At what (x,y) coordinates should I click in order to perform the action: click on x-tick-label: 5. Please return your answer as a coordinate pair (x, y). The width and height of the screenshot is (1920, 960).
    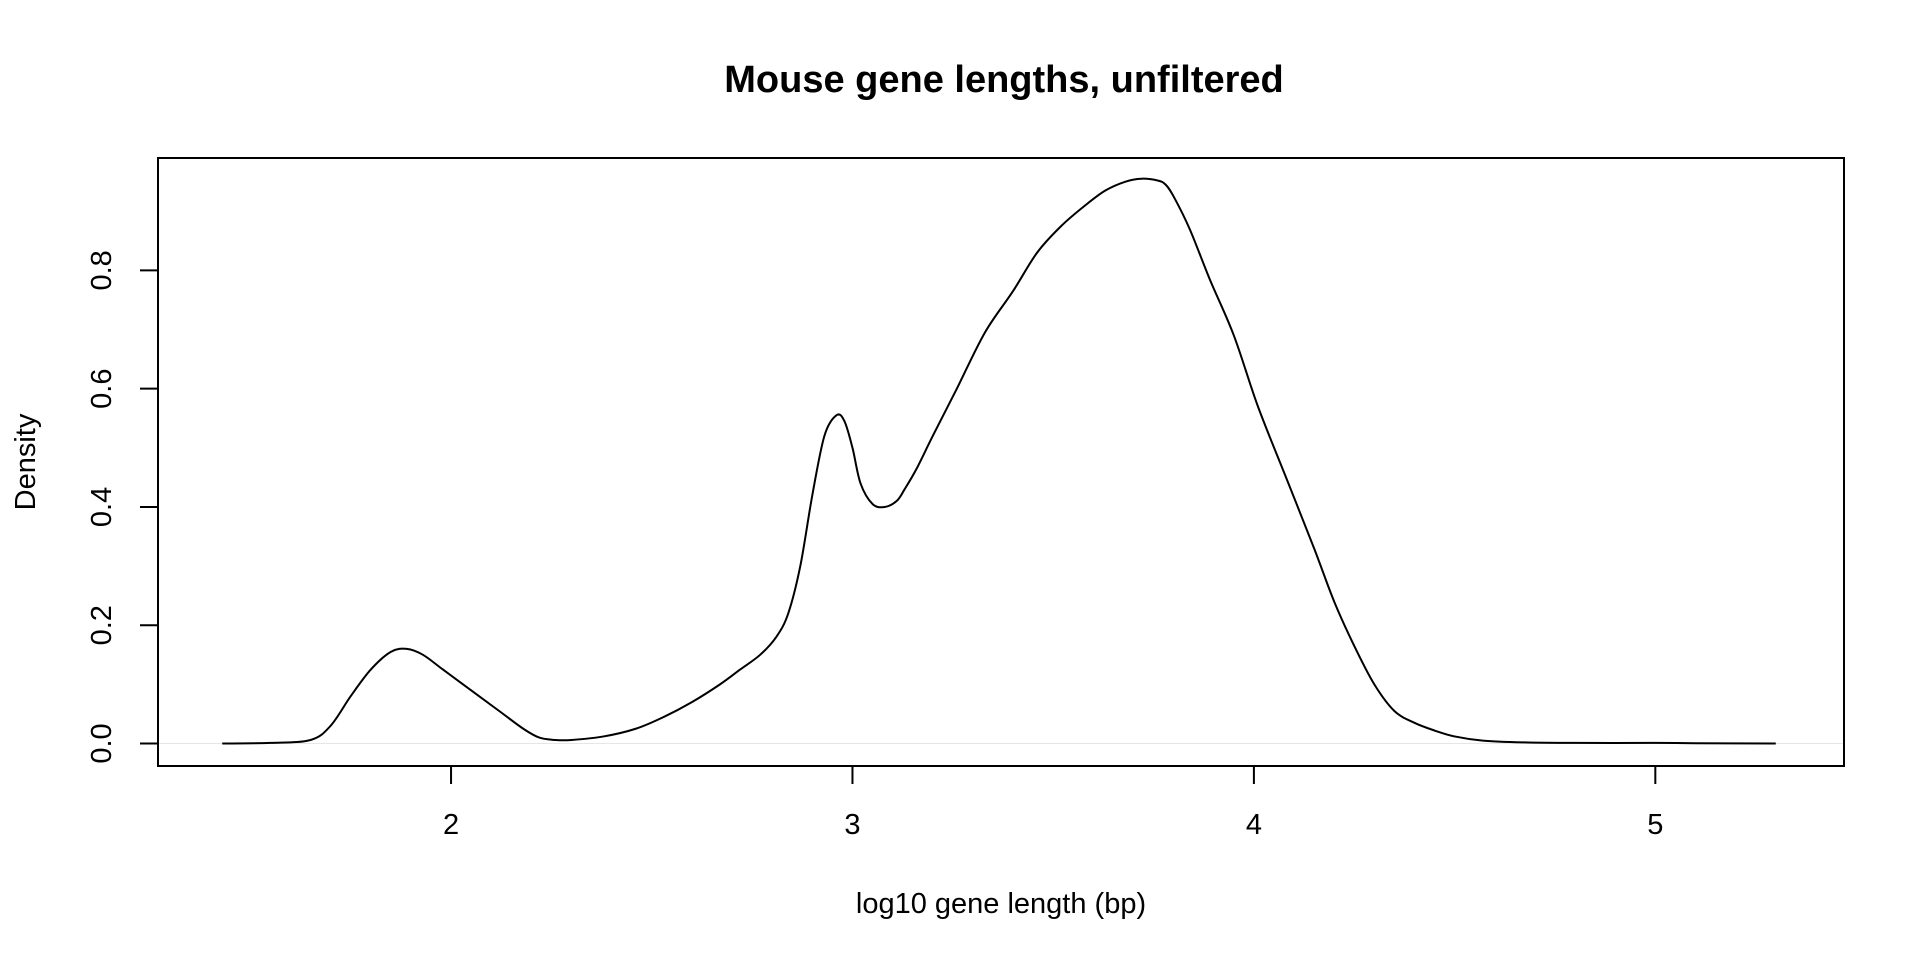
    Looking at the image, I should click on (1655, 825).